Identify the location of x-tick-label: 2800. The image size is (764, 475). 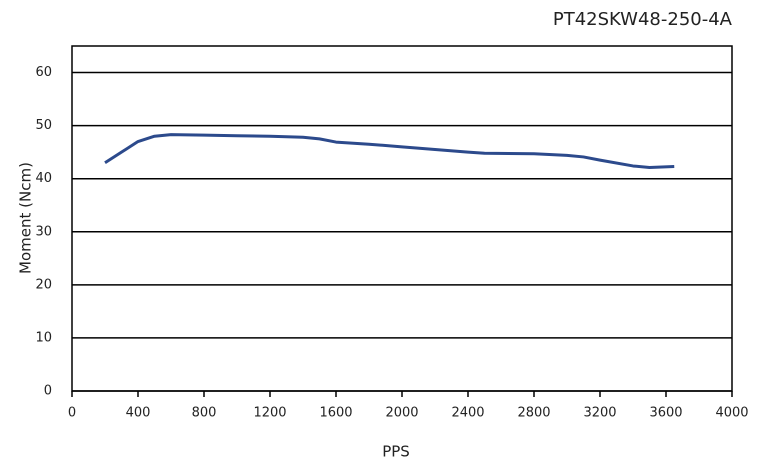
(533, 413).